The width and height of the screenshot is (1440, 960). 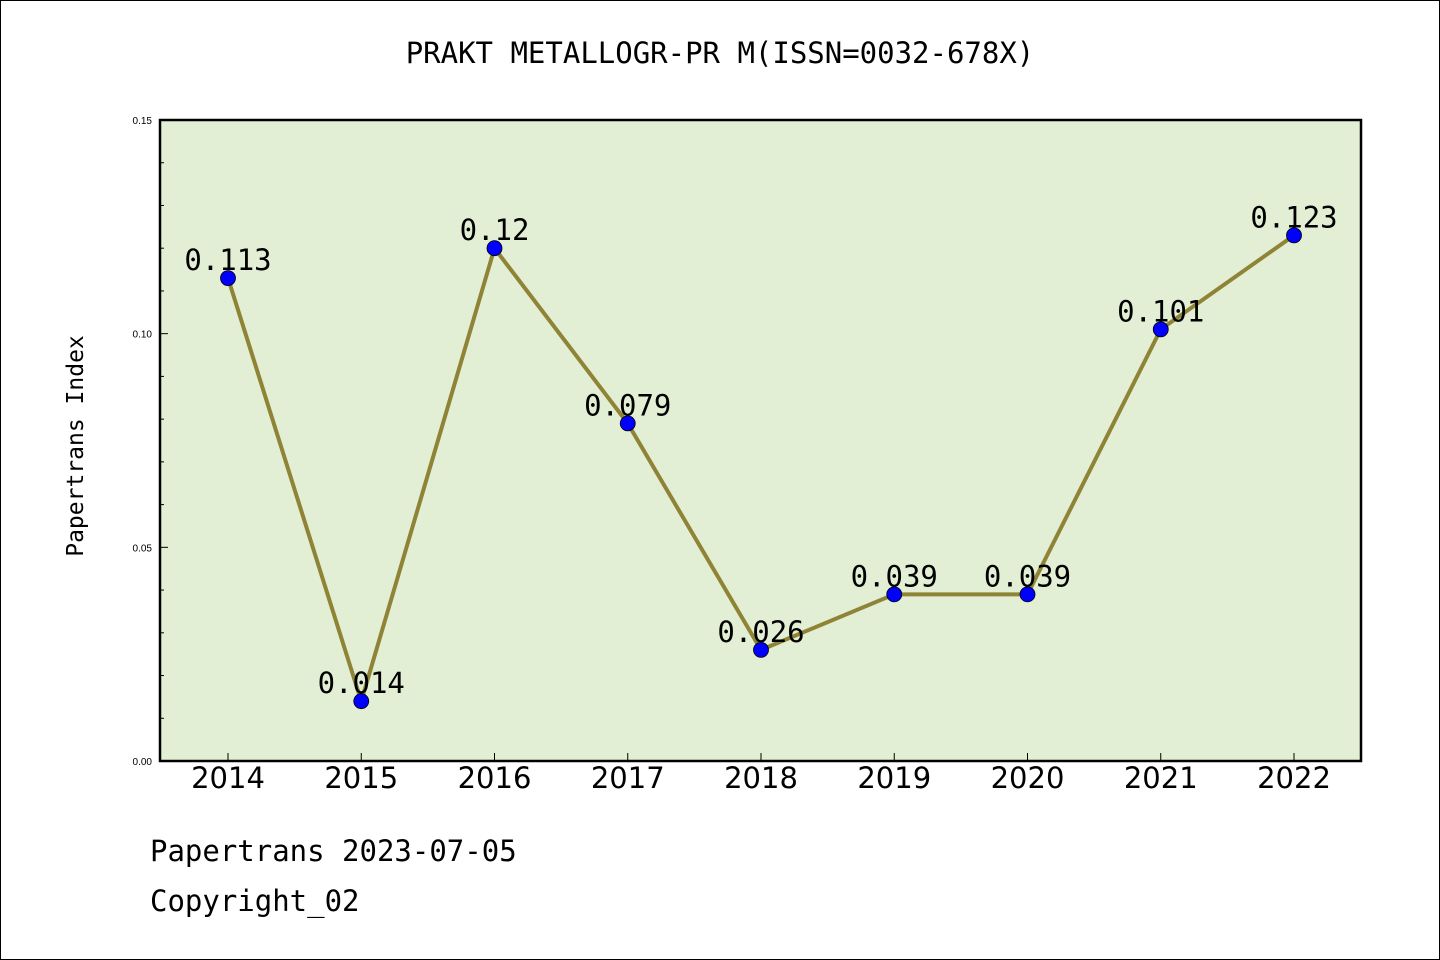 I want to click on data-label: 0.123, so click(x=1293, y=217).